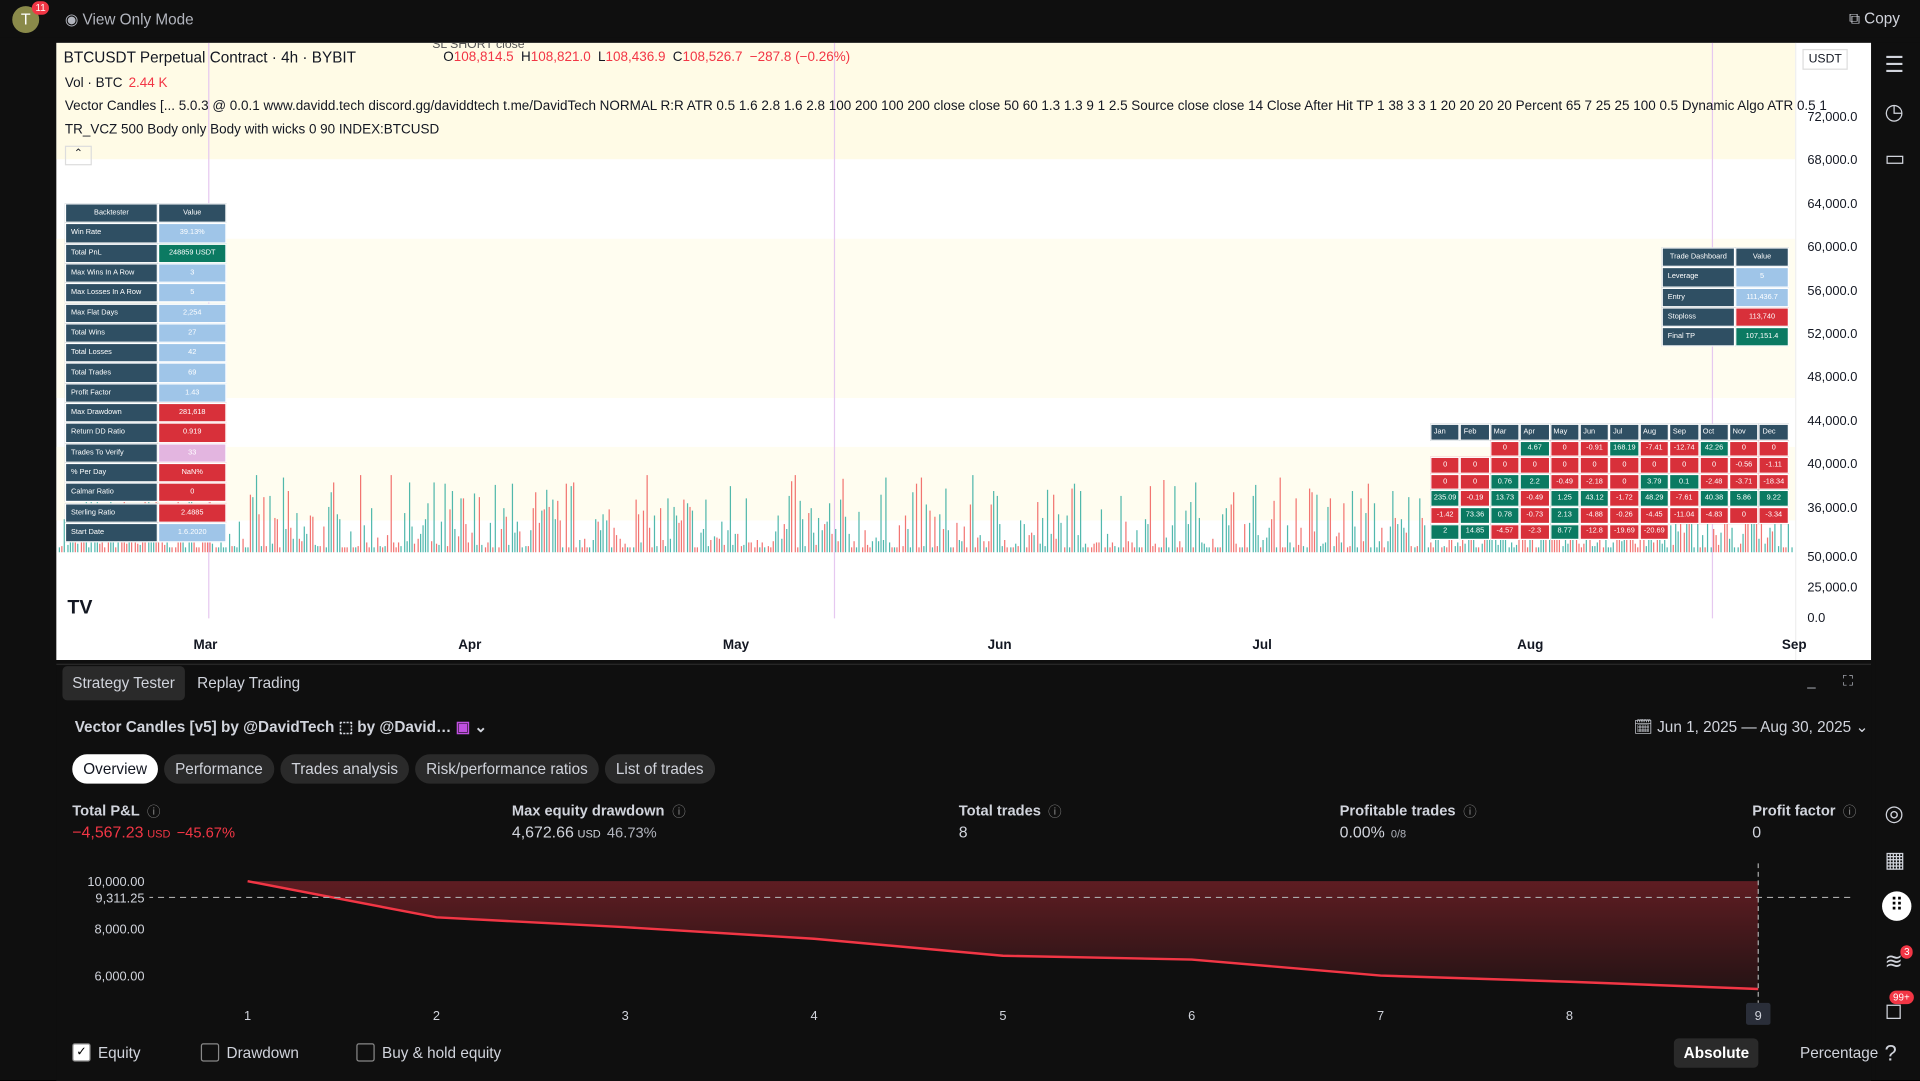  I want to click on metric-value-row: 0.00% 0/8, so click(1373, 832).